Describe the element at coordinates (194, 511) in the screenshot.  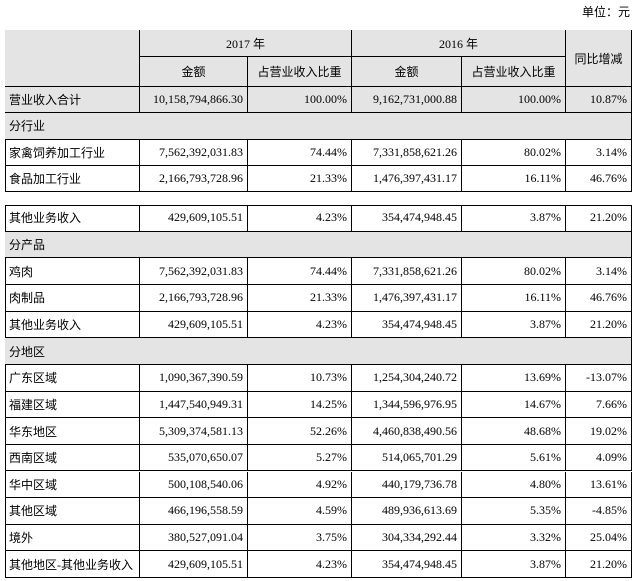
I see `value-cell: 466,196,558.59` at that location.